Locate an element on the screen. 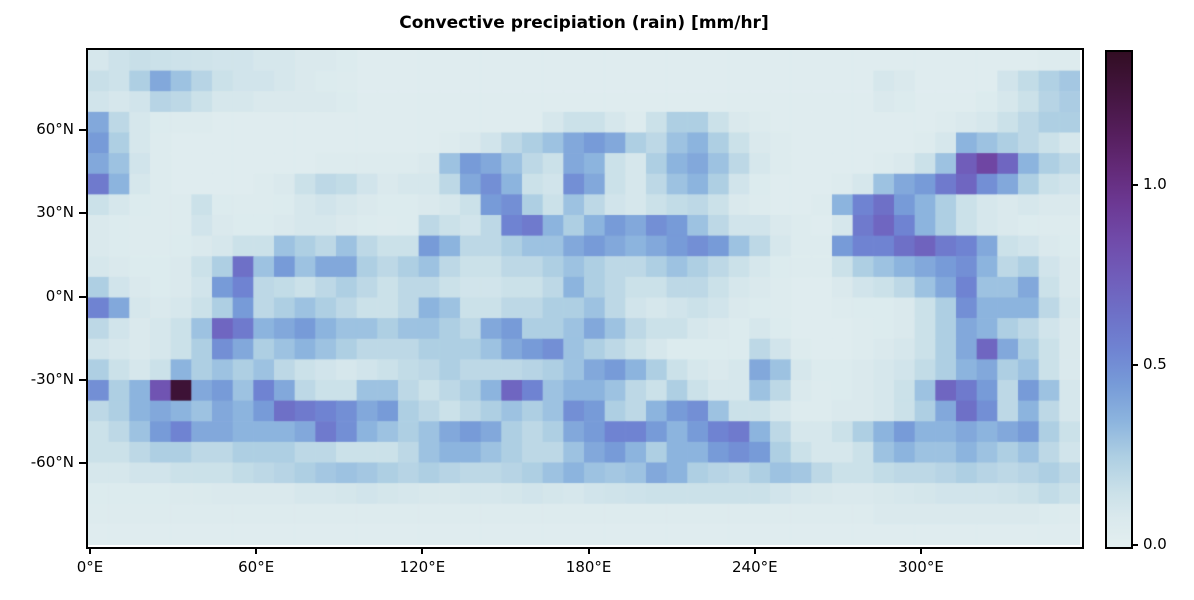 This screenshot has height=600, width=1194. colorbar is located at coordinates (1119, 299).